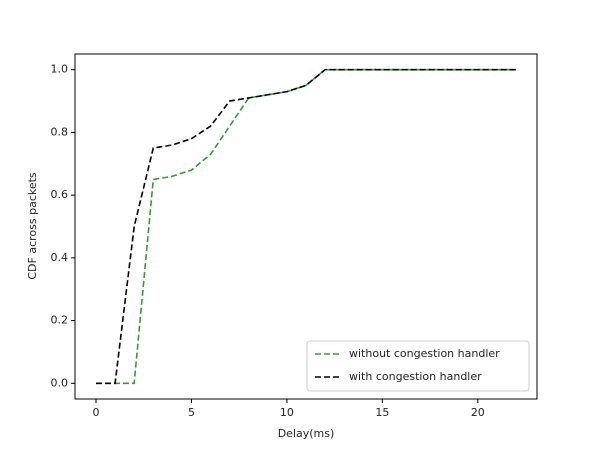  I want to click on y-tick-label: 1.0, so click(60, 69).